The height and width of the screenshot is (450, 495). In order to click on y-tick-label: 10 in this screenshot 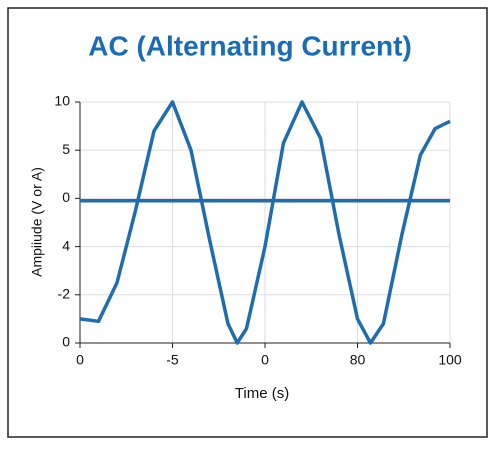, I will do `click(62, 101)`.